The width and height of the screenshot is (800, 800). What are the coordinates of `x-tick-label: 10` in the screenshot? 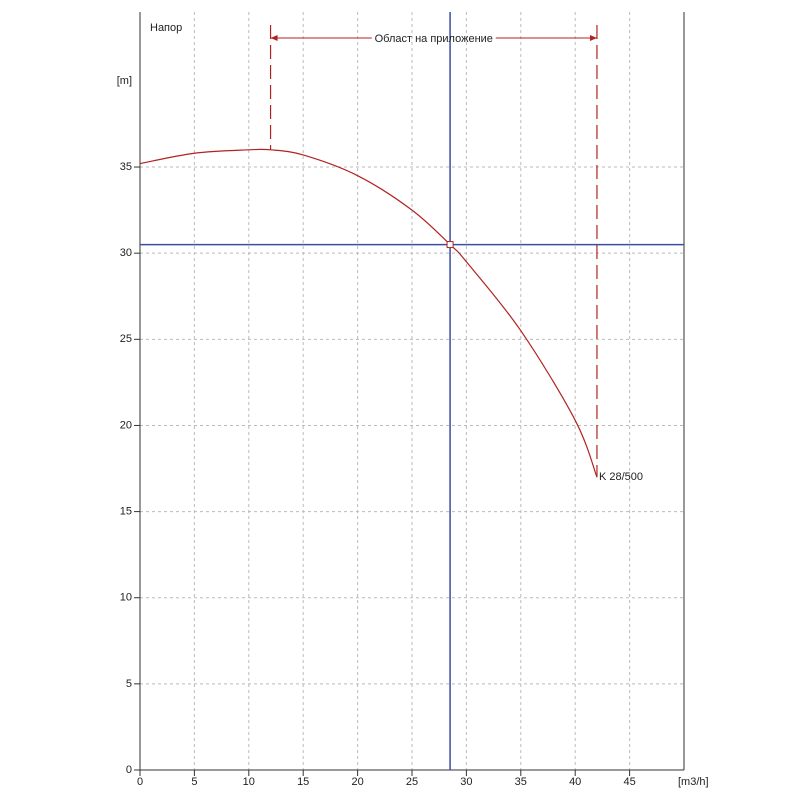 It's located at (249, 782).